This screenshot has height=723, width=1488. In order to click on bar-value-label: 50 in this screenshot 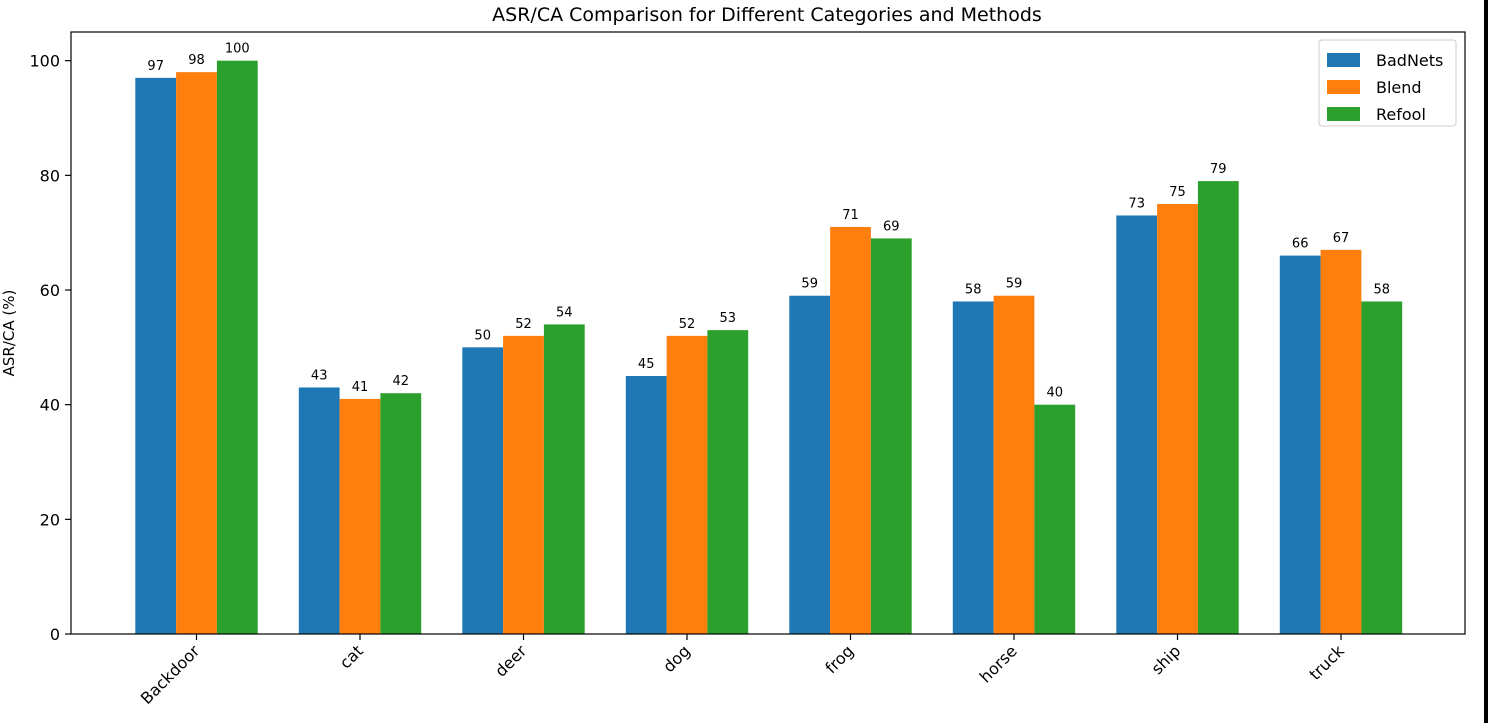, I will do `click(482, 335)`.